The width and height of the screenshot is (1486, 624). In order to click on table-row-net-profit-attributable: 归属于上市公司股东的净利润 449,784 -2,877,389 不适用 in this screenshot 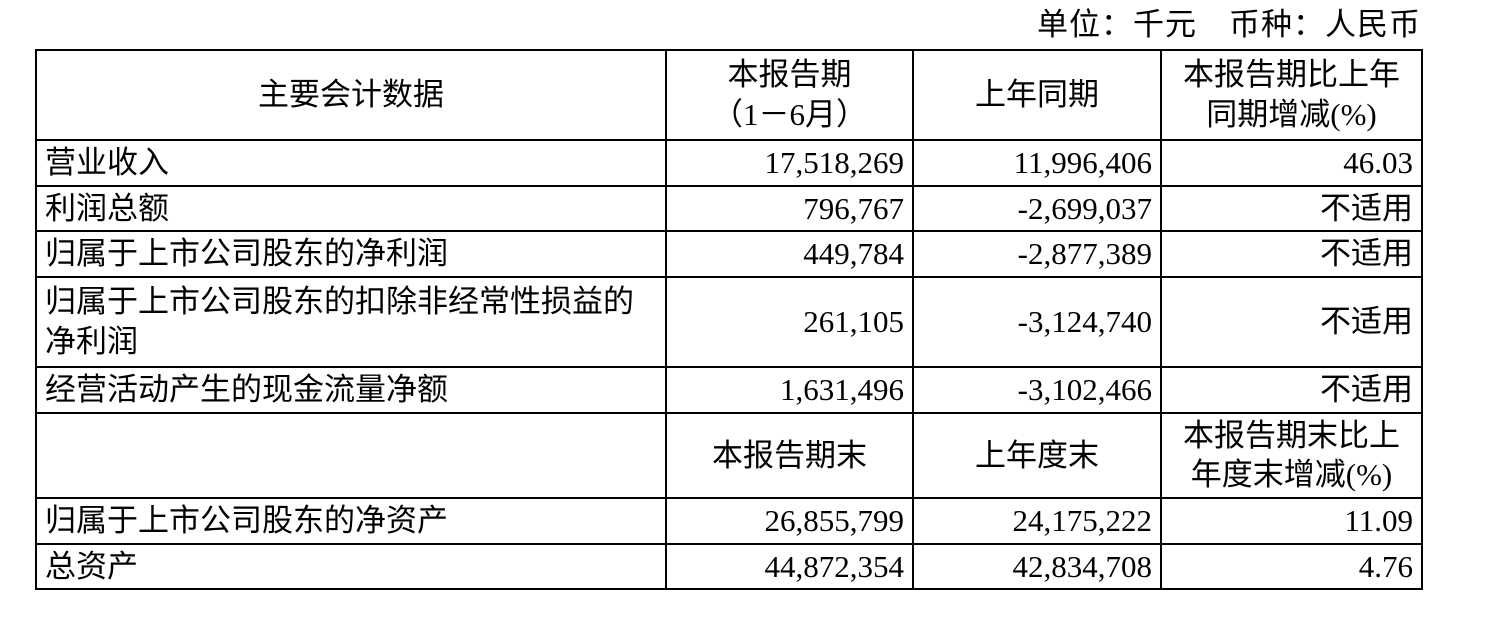, I will do `click(729, 254)`.